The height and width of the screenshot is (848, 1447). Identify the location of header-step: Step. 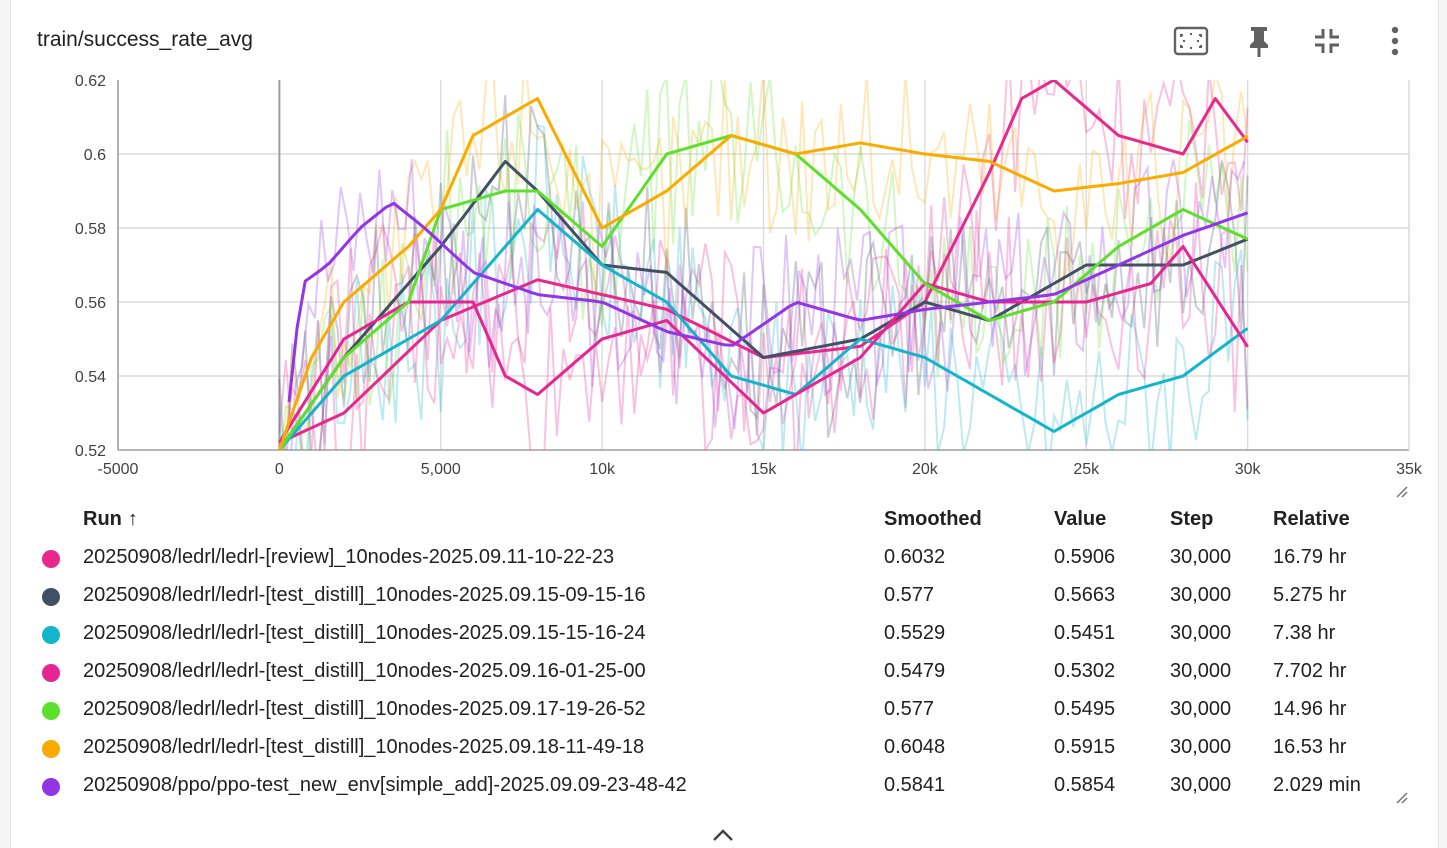
(1192, 519).